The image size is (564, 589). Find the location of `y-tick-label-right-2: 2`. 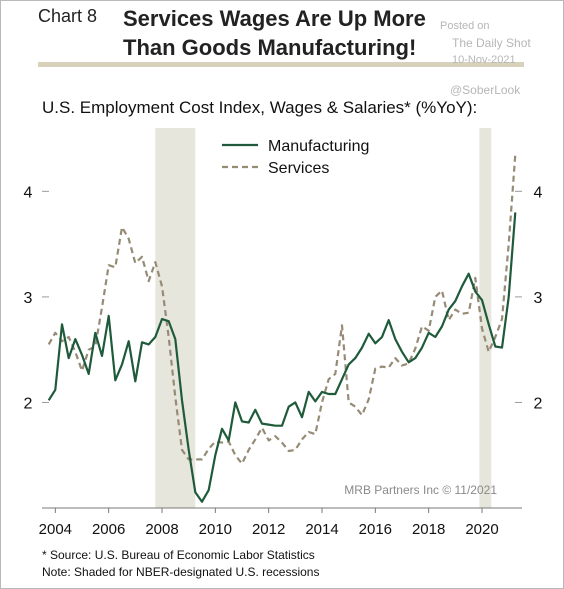

y-tick-label-right-2: 2 is located at coordinates (538, 403).